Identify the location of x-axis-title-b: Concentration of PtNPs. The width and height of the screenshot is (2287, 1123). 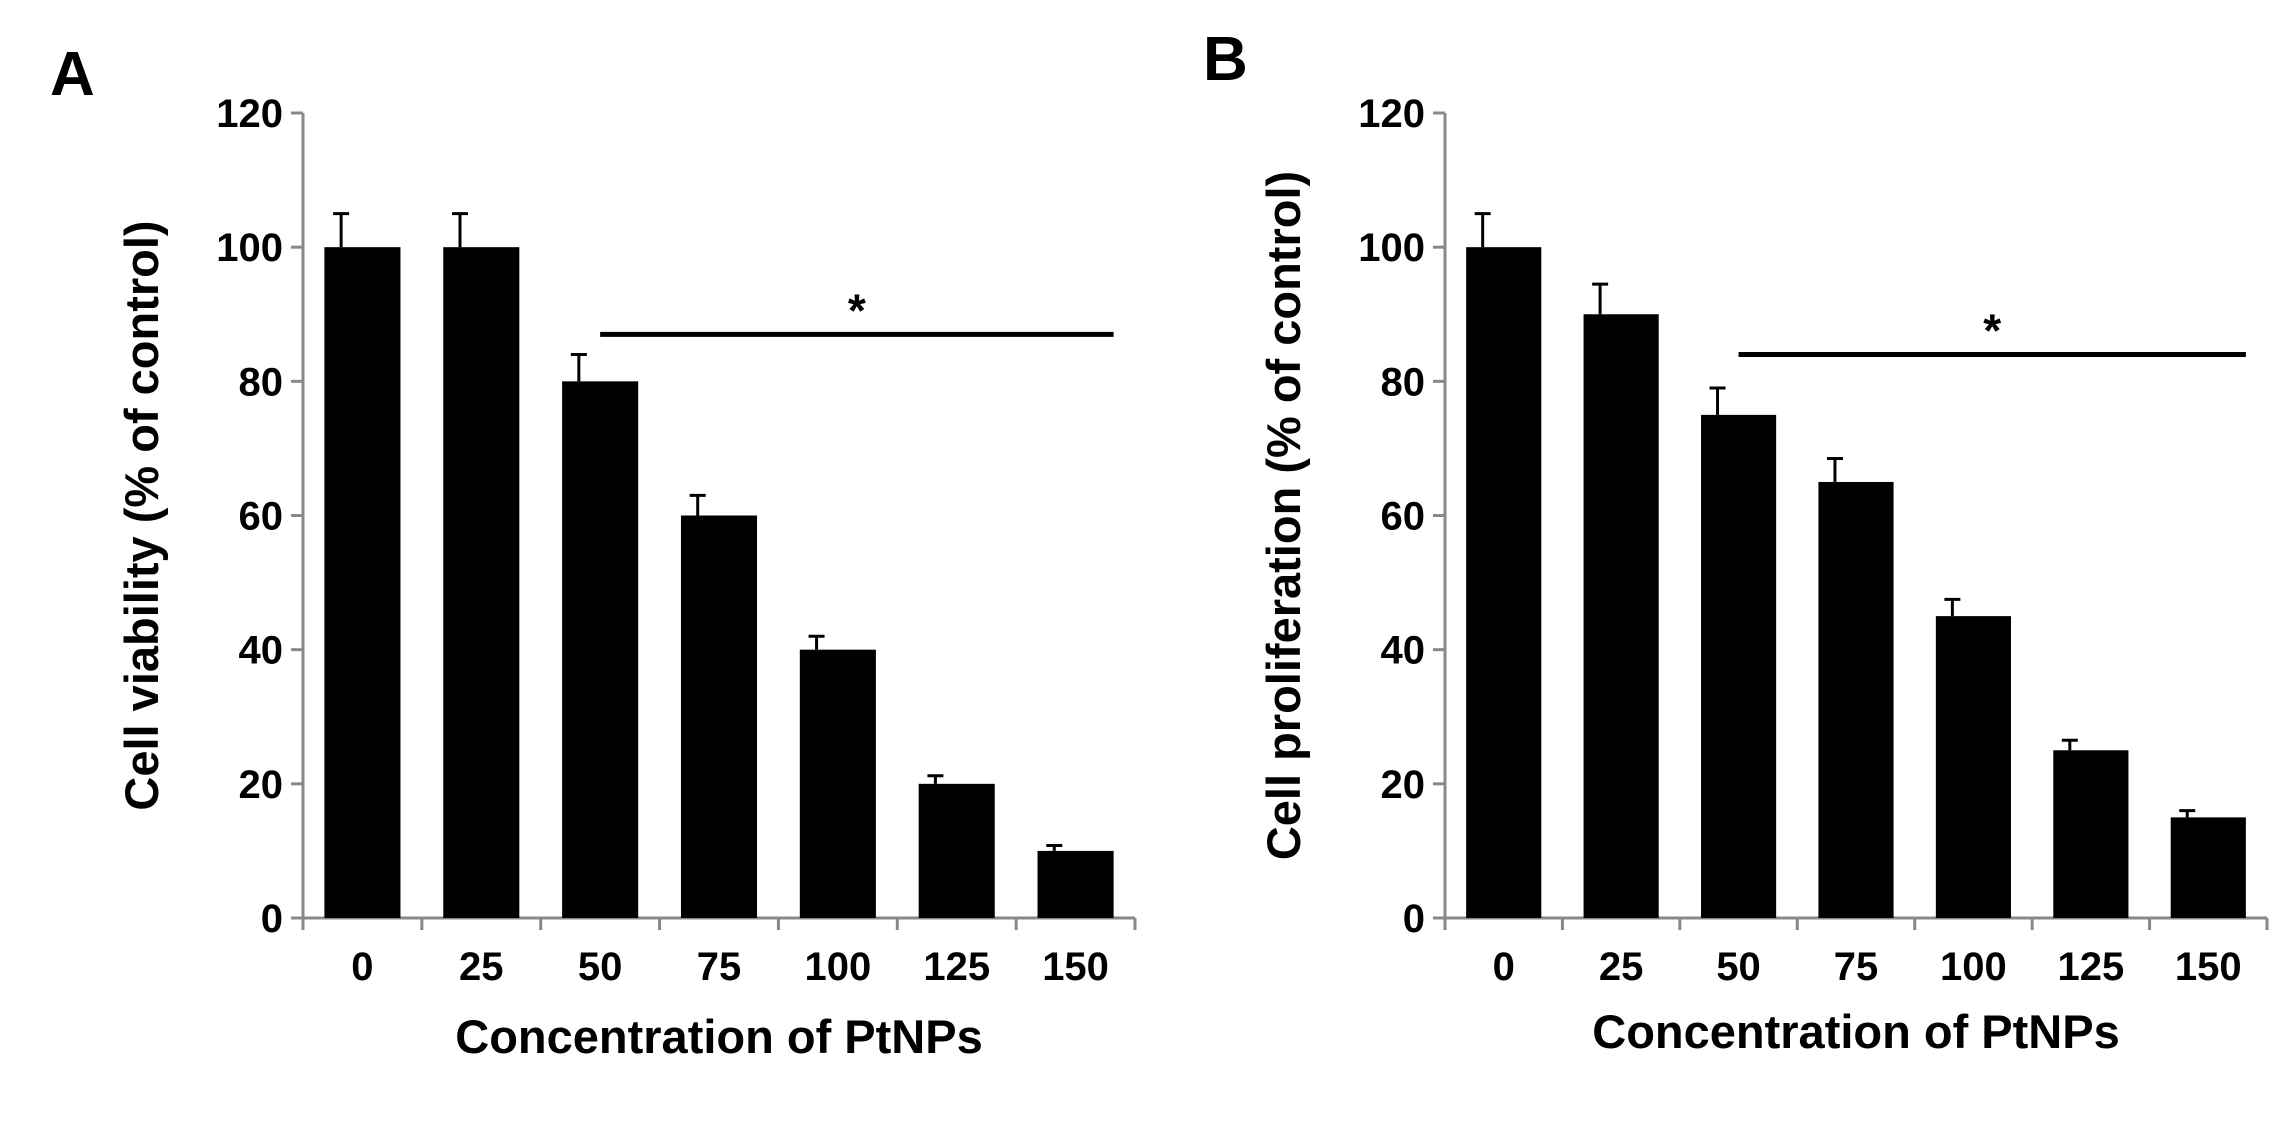
(1855, 1031).